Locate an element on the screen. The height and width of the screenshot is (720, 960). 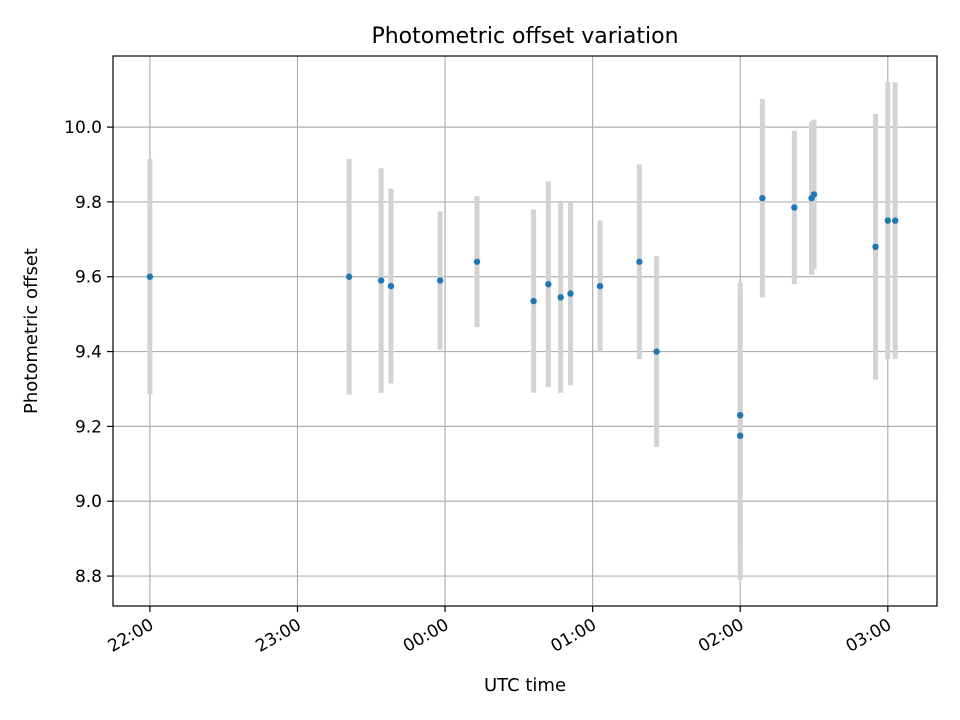
y-tick-label: 9.0 is located at coordinates (88, 502).